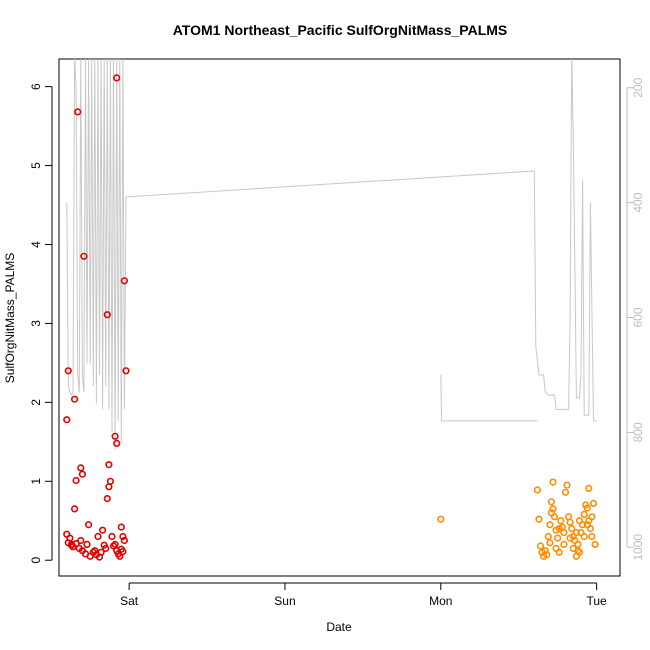 This screenshot has height=650, width=650. Describe the element at coordinates (597, 601) in the screenshot. I see `x-tick-label: Tue` at that location.